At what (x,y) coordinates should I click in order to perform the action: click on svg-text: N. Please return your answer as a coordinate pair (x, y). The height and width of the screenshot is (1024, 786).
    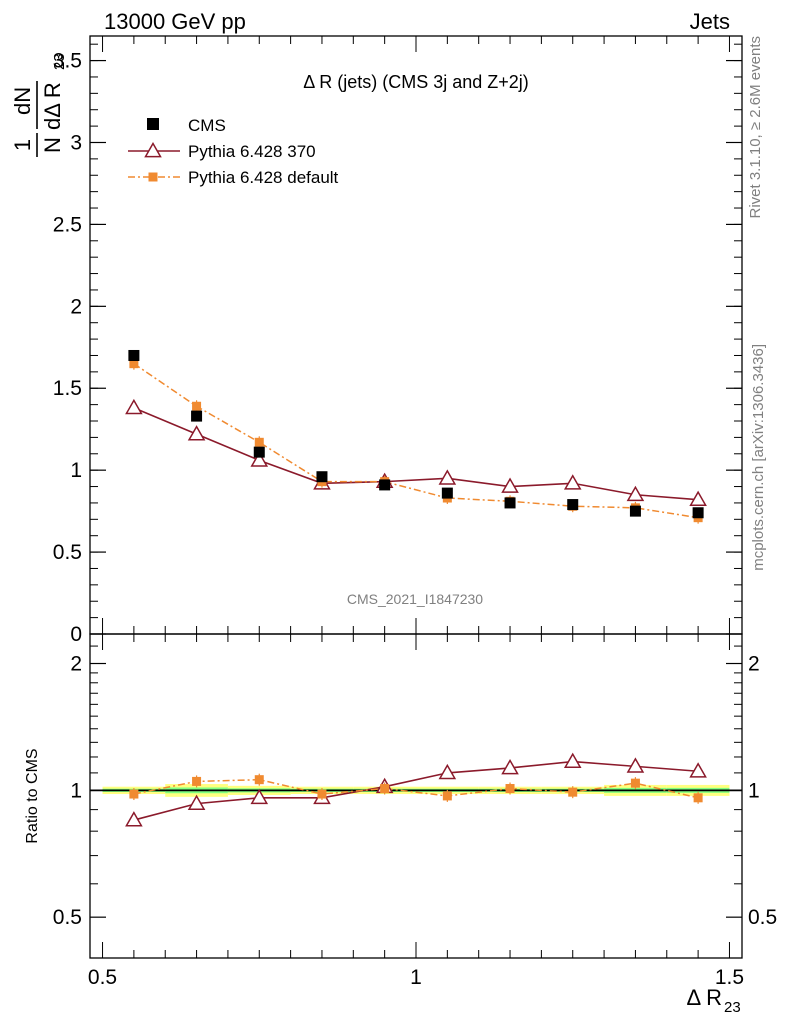
    Looking at the image, I should click on (52, 145).